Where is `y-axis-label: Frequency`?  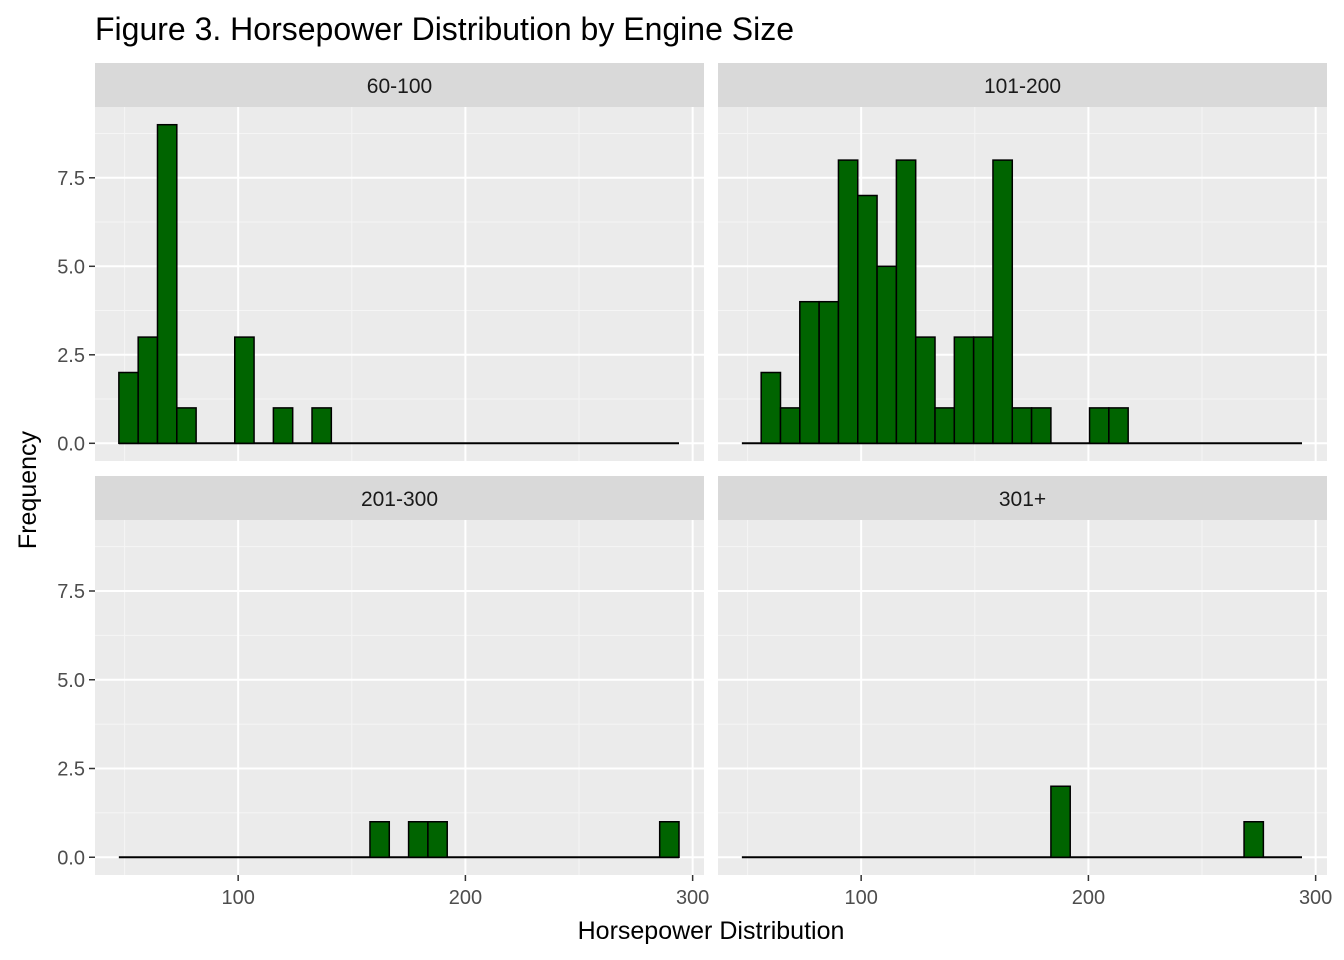 y-axis-label: Frequency is located at coordinates (28, 489).